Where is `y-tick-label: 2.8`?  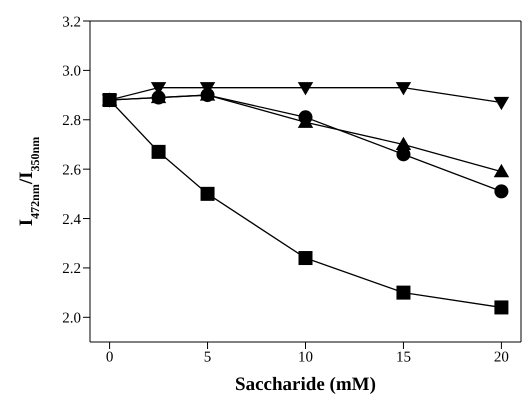 y-tick-label: 2.8 is located at coordinates (71, 121).